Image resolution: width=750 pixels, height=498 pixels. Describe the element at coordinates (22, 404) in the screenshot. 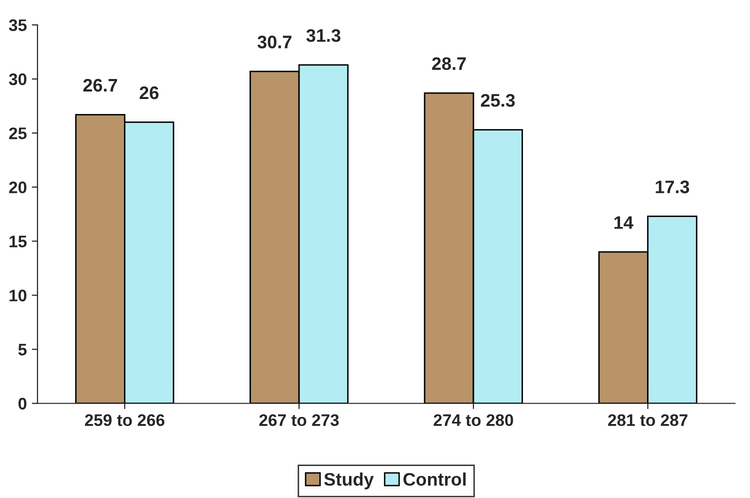

I see `y-tick-label: 0` at that location.